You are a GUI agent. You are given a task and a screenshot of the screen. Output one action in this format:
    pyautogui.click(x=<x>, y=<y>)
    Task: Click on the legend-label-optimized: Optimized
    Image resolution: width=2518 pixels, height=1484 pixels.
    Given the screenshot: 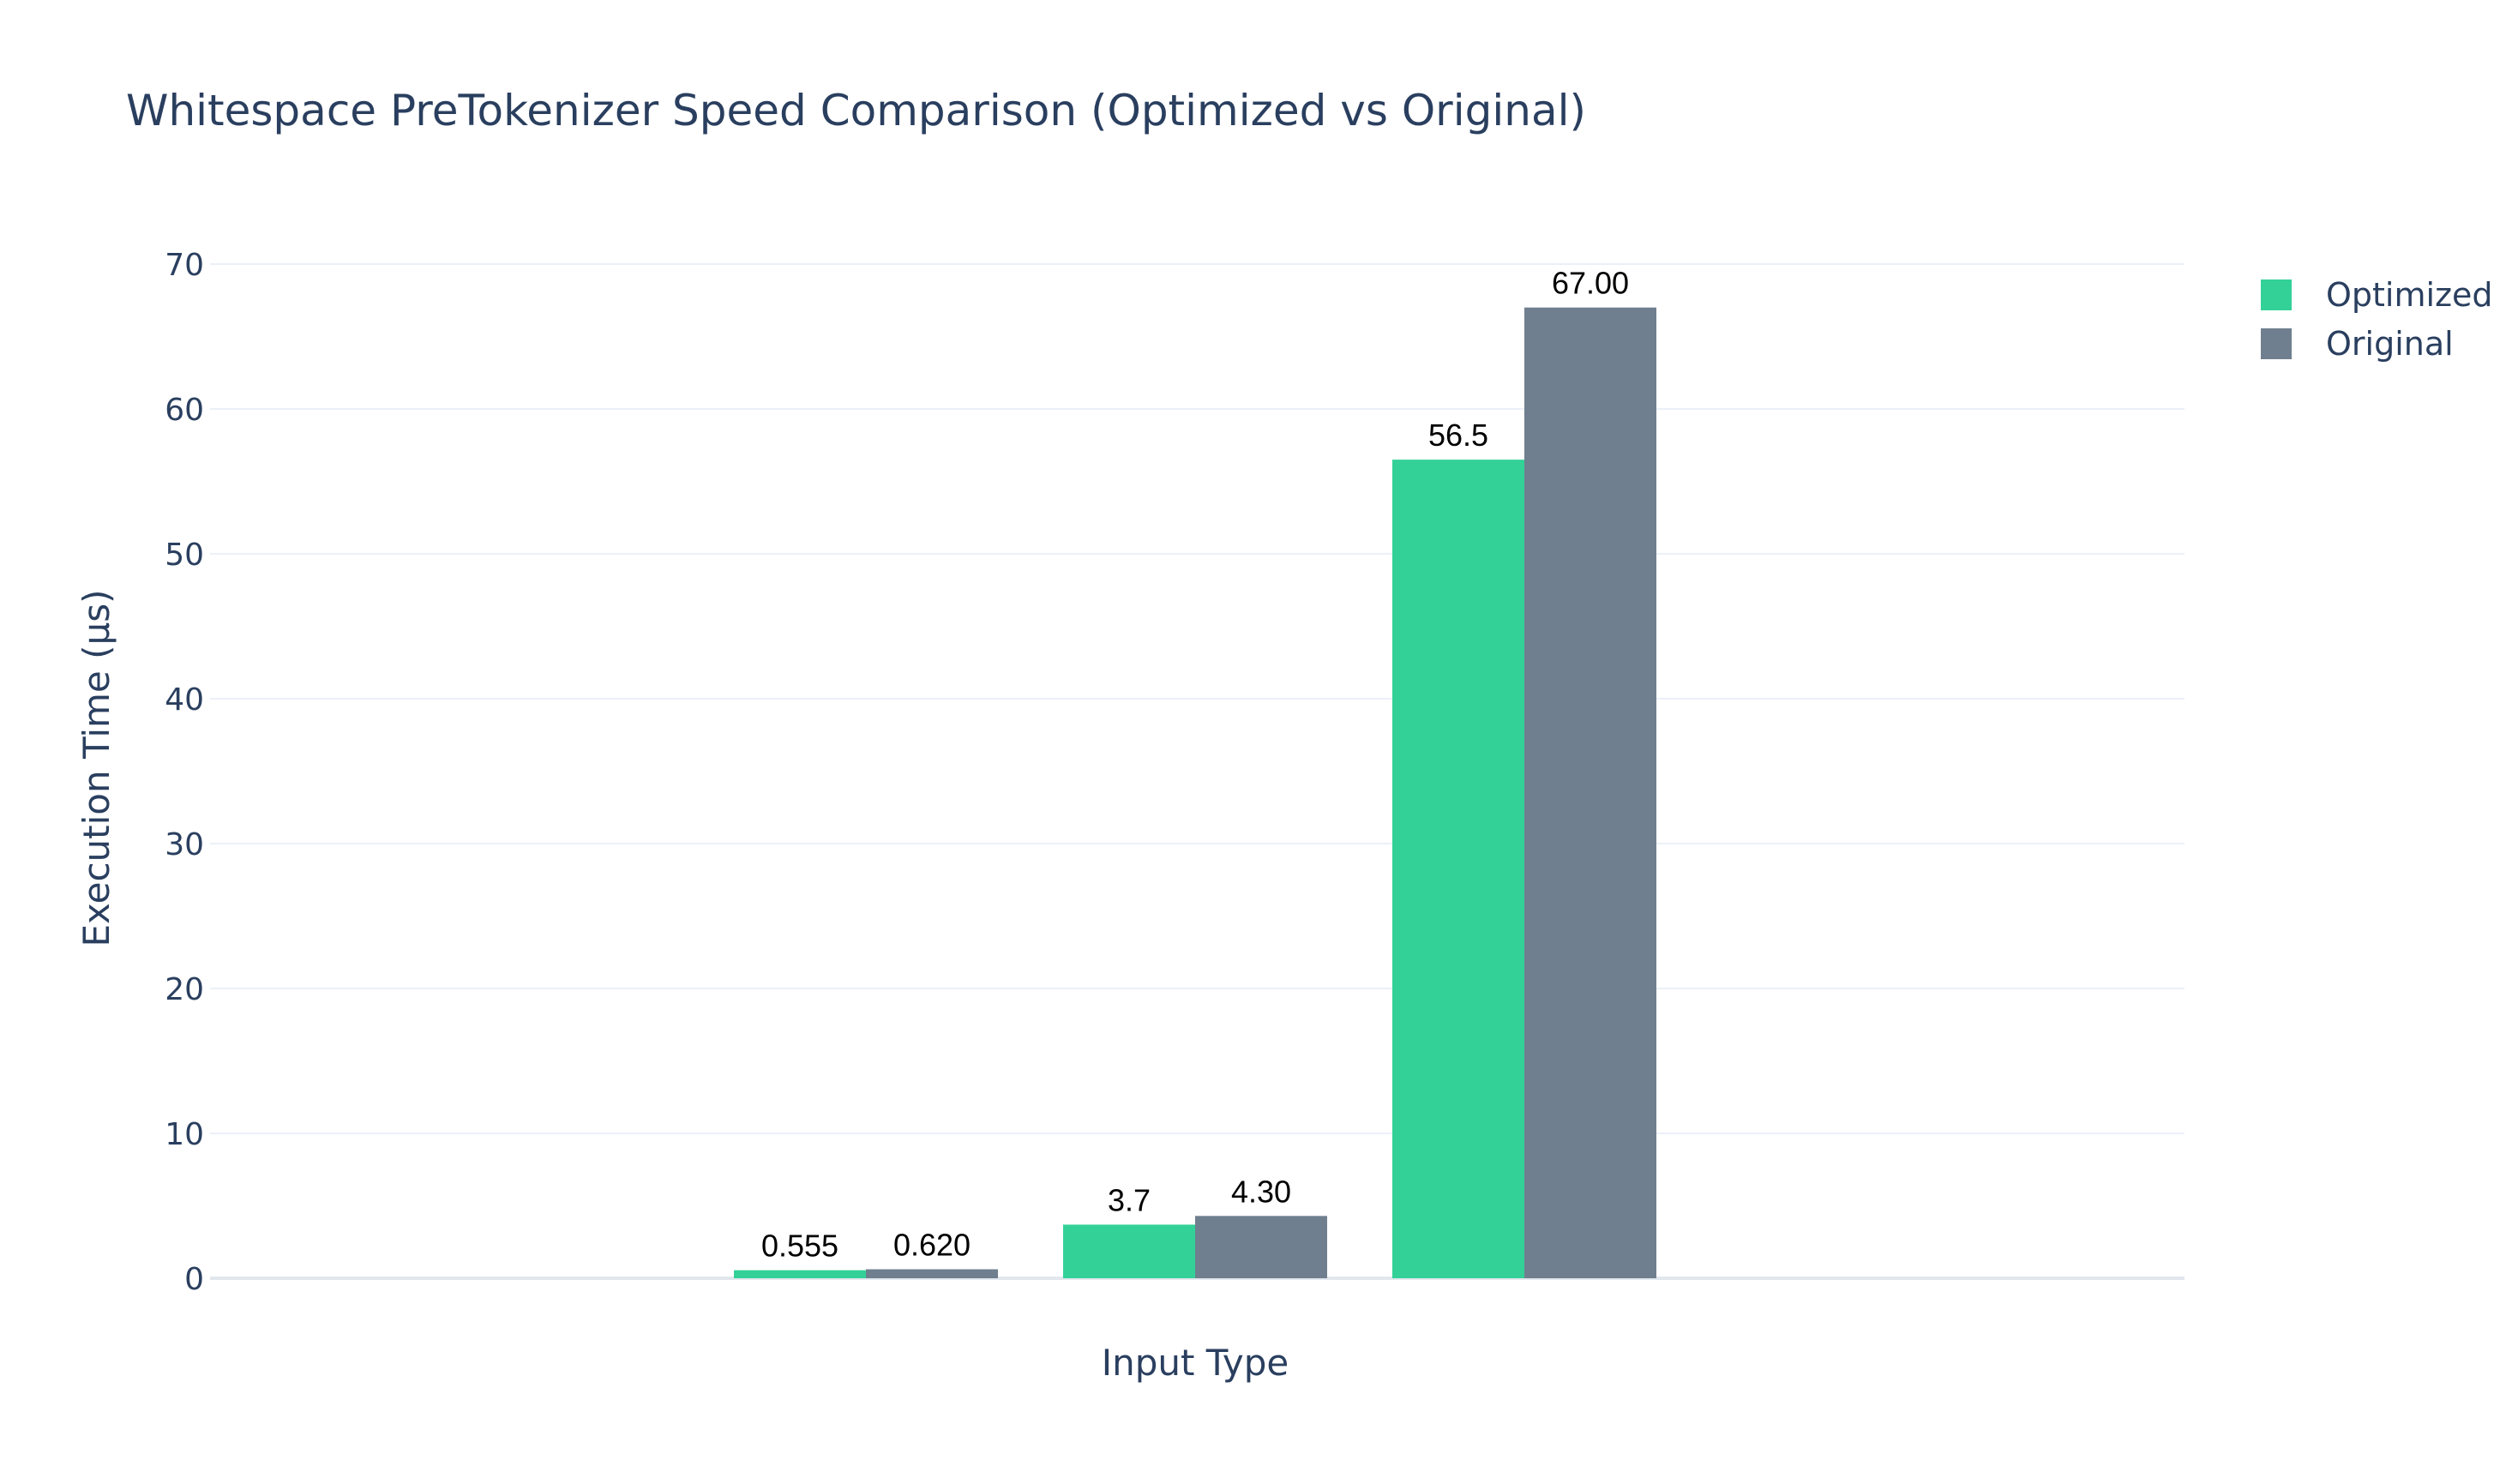 What is the action you would take?
    pyautogui.click(x=2409, y=295)
    